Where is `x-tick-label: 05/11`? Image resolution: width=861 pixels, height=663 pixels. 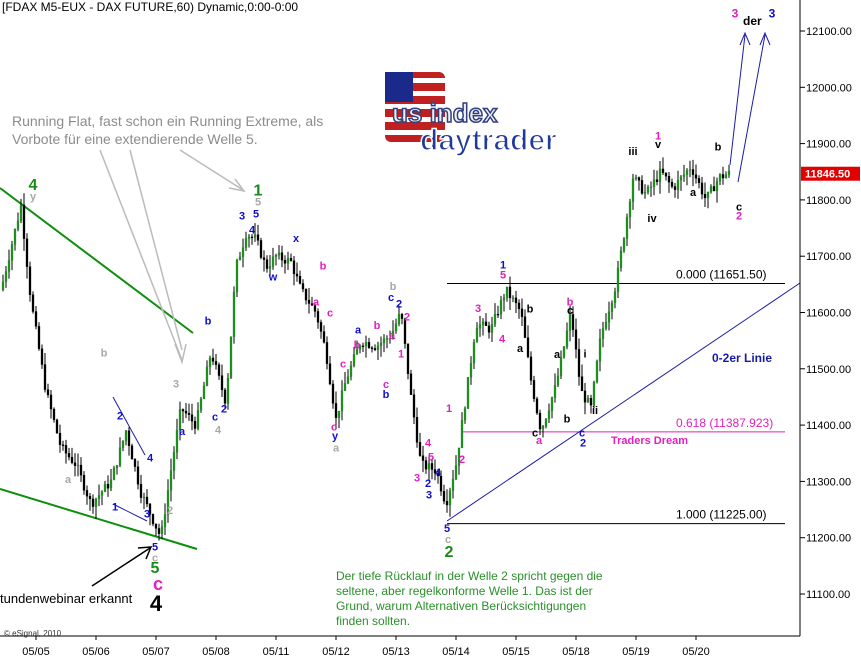 x-tick-label: 05/11 is located at coordinates (276, 652).